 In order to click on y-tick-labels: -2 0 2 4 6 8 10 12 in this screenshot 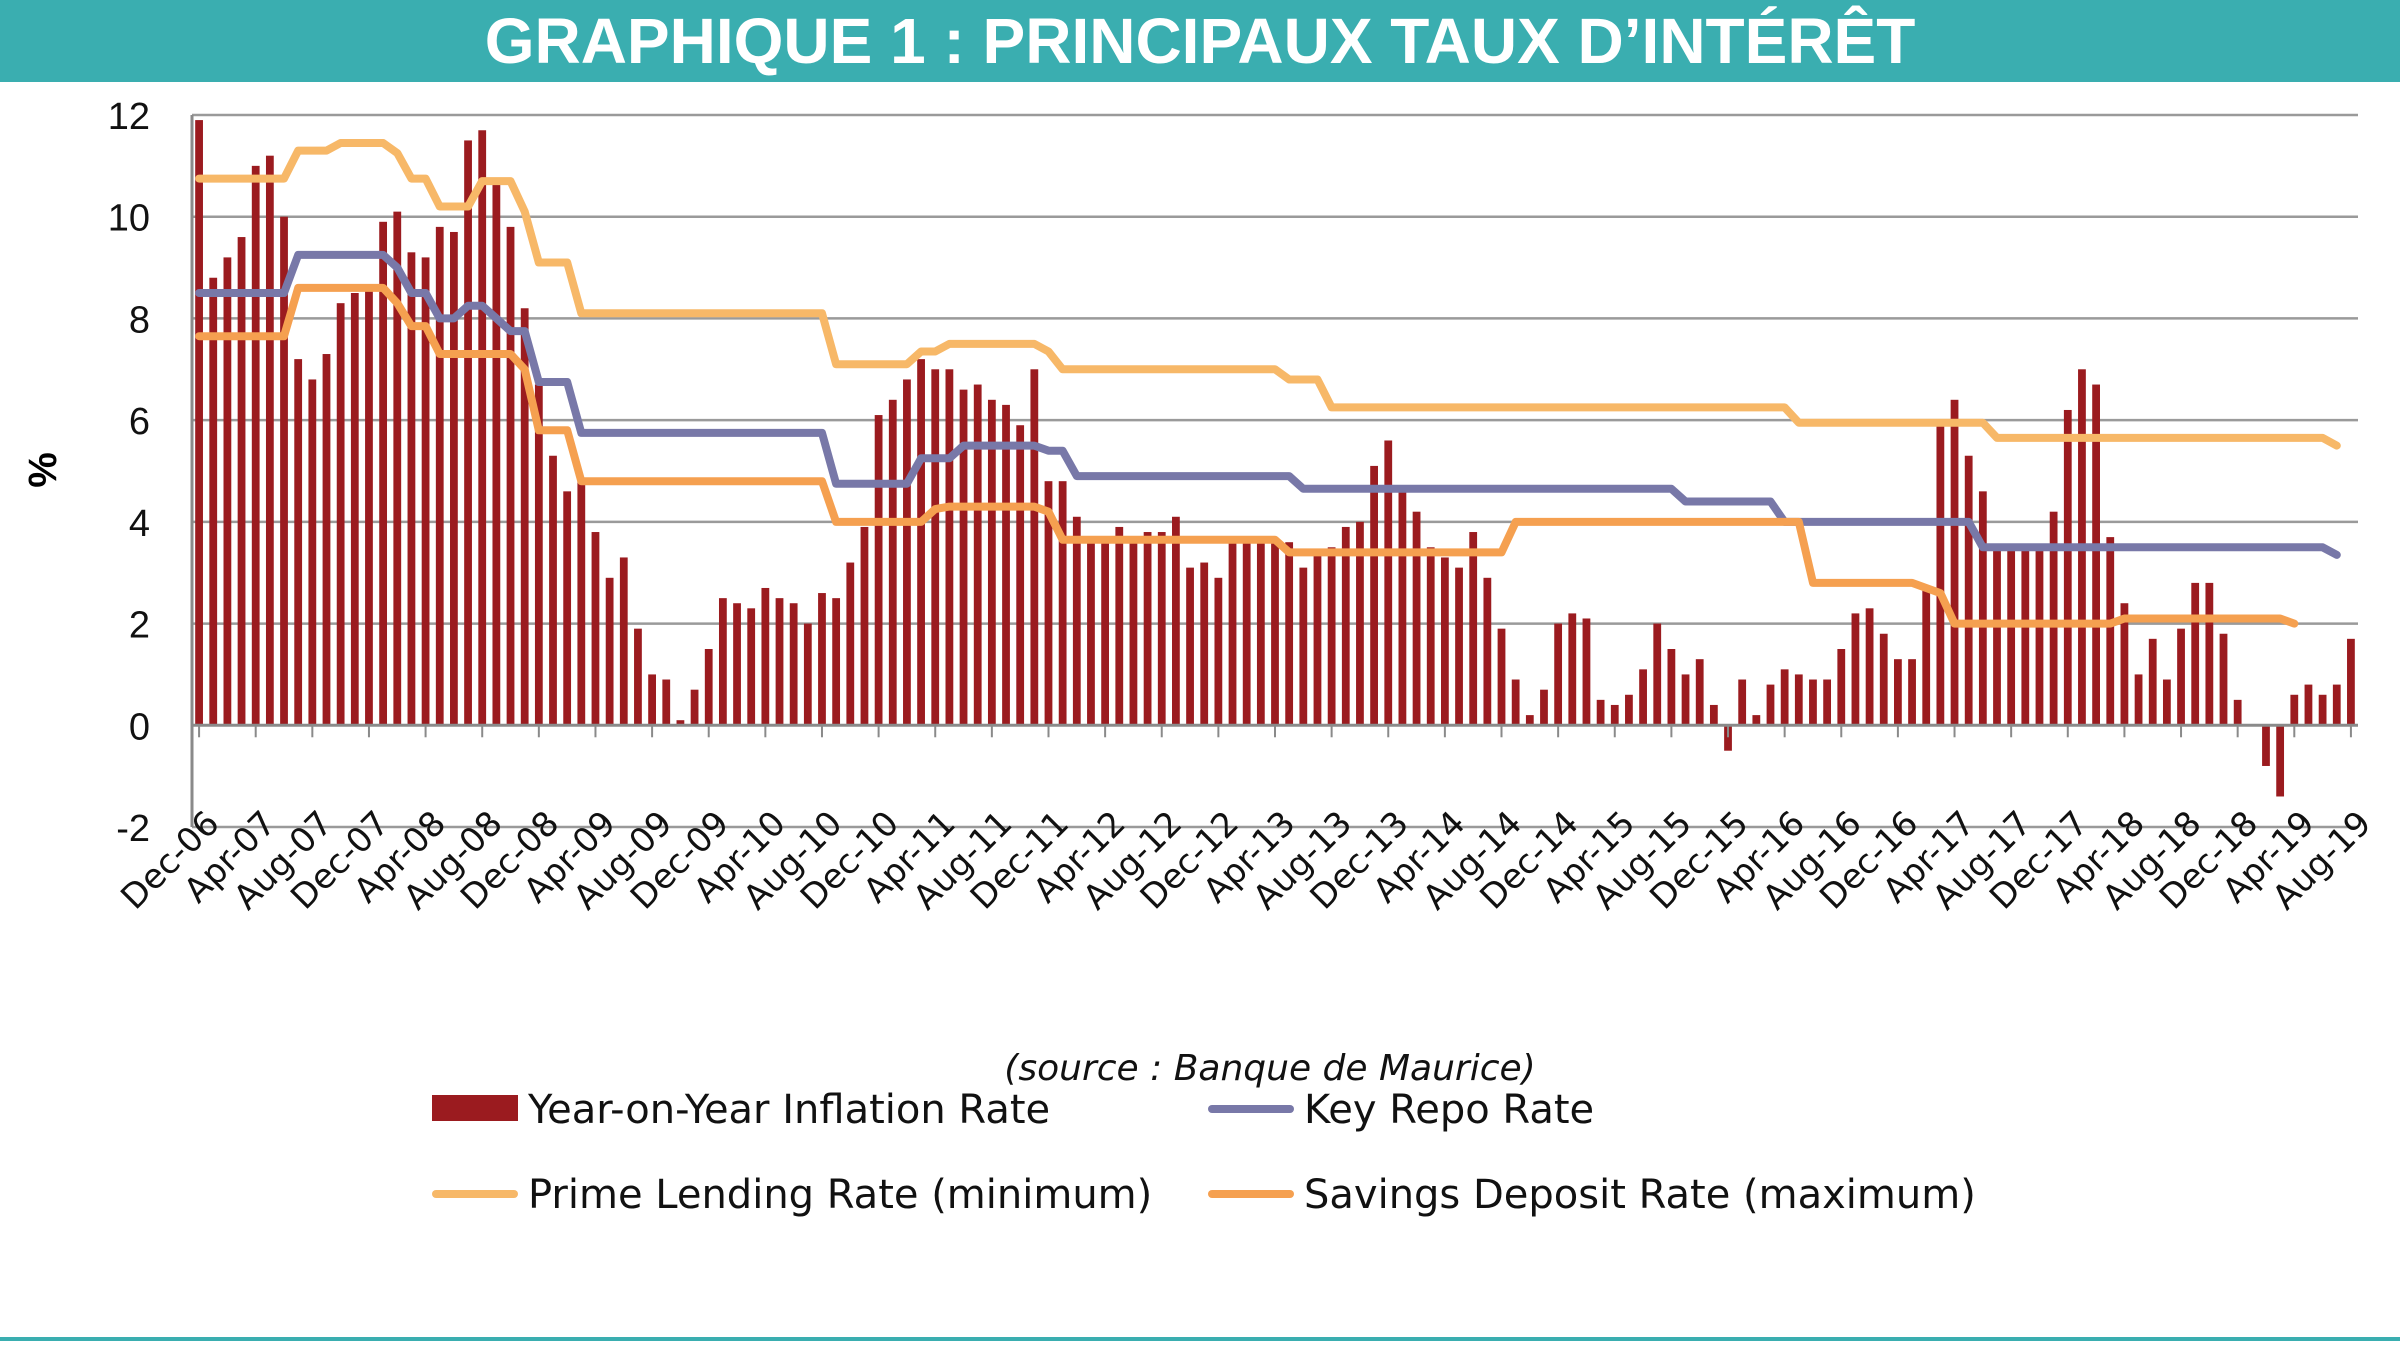, I will do `click(129, 473)`.